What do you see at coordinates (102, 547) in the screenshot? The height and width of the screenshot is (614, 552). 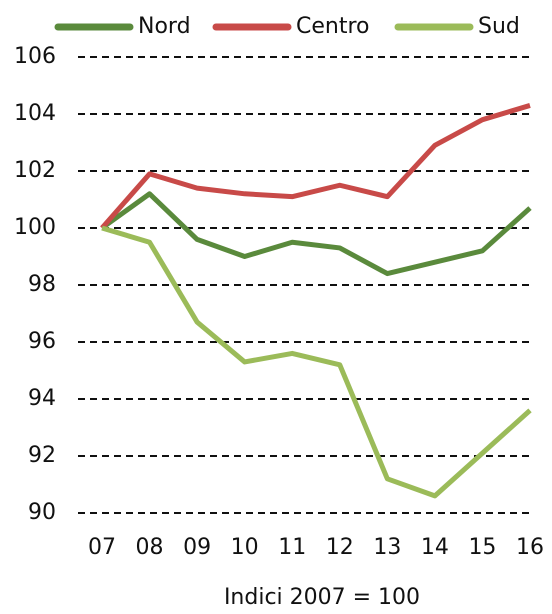 I see `x-tick-label: 07` at bounding box center [102, 547].